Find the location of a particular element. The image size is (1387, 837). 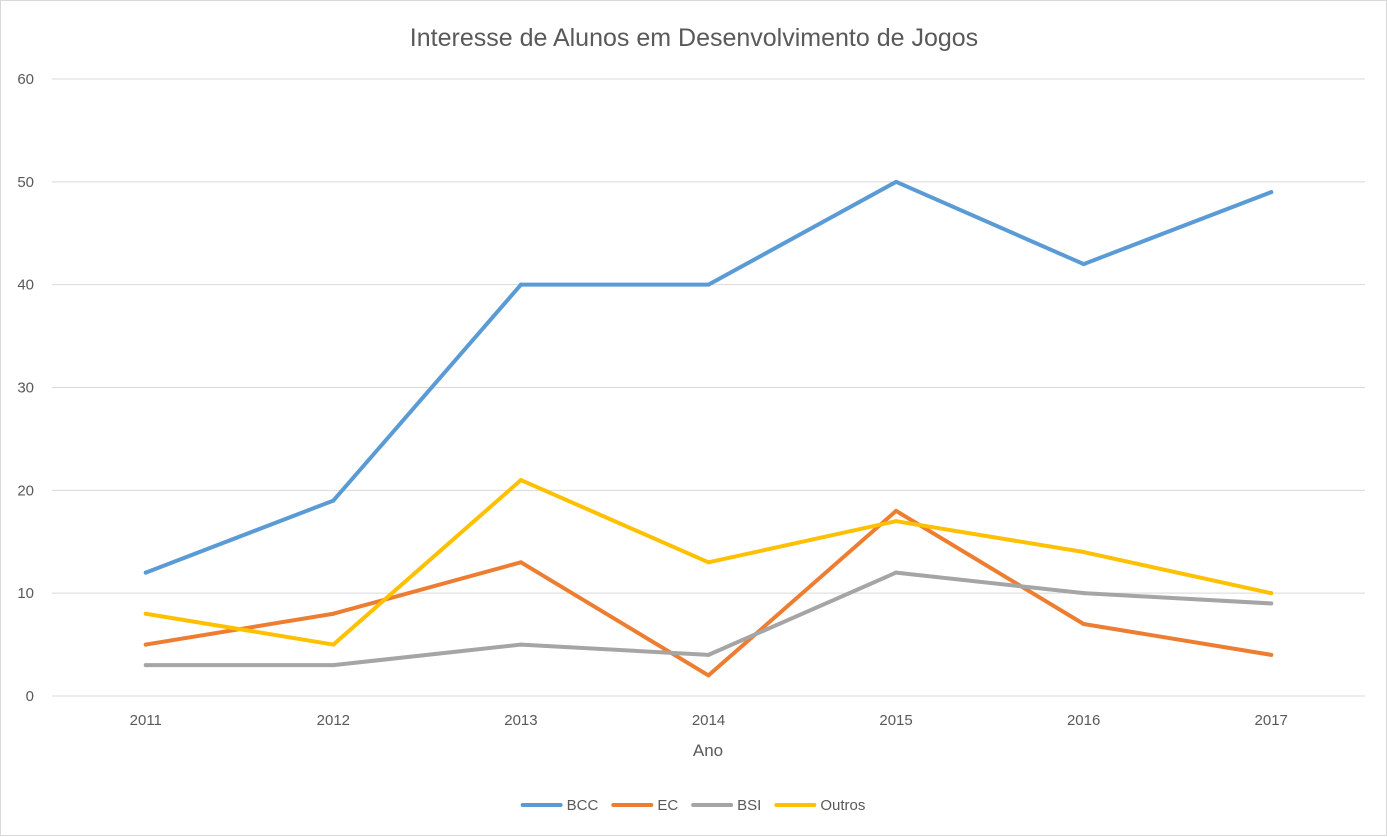

y-axis-tick-labels: 0 10 20 30 40 50 60 is located at coordinates (25, 388).